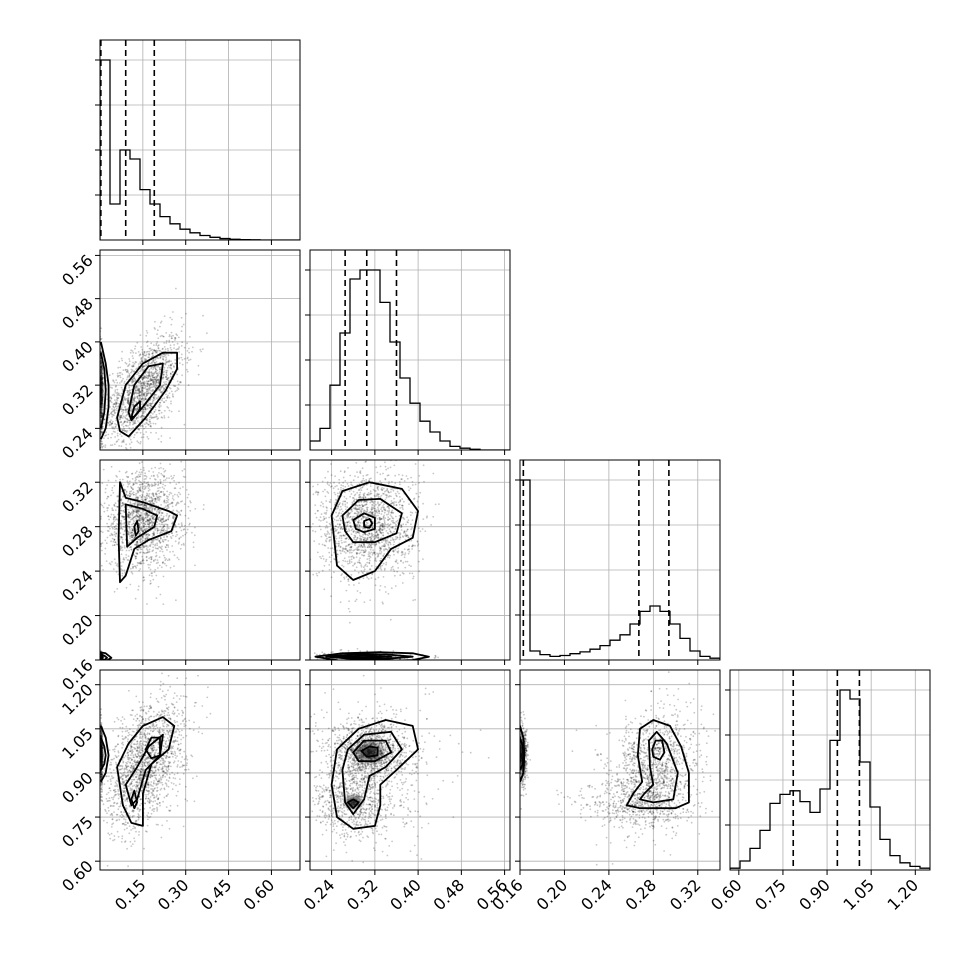 The image size is (970, 970). Describe the element at coordinates (596, 894) in the screenshot. I see `x-tick-label-2-2: 0.24` at that location.